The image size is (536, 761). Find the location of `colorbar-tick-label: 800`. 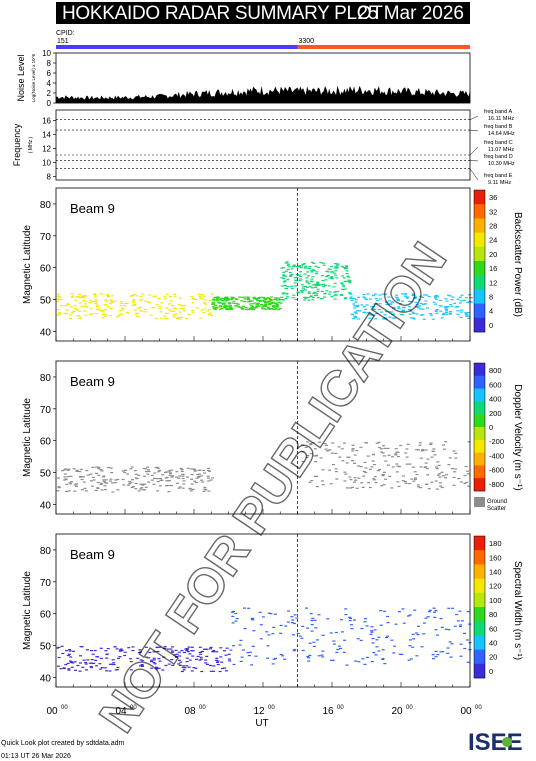

colorbar-tick-label: 800 is located at coordinates (495, 370).